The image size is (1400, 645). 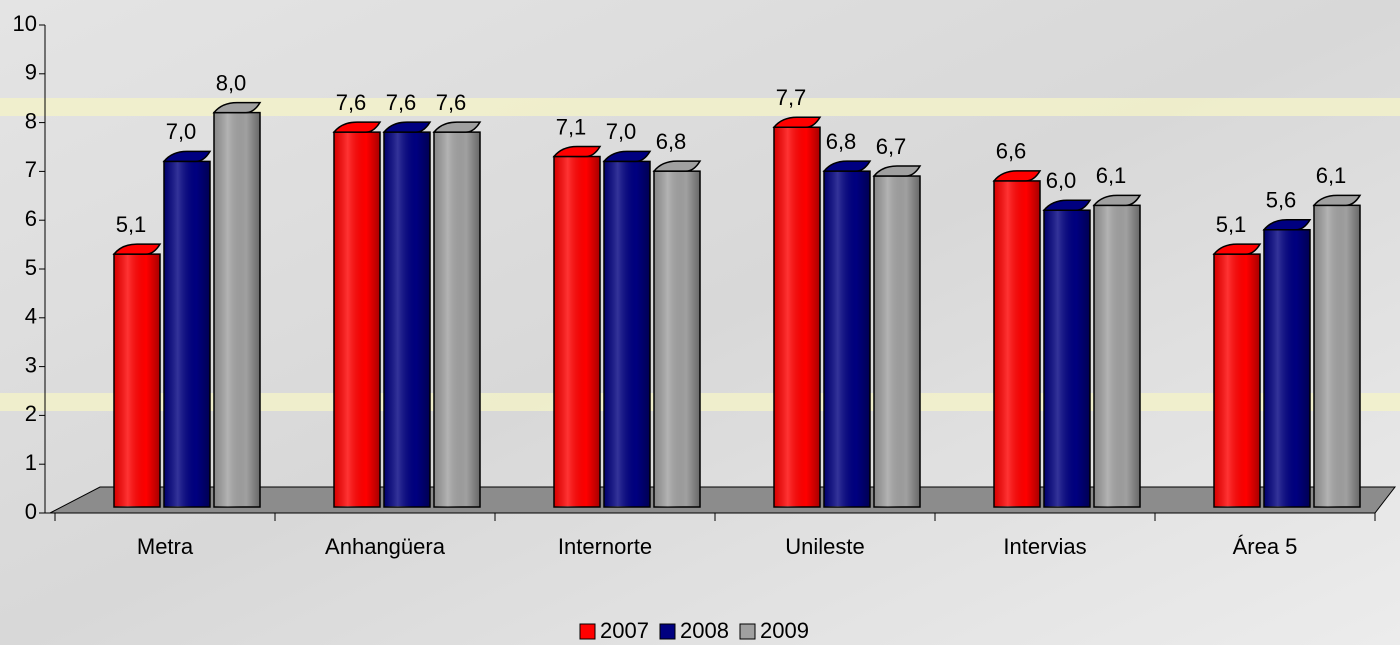 I want to click on x-tick-label: Área 5, so click(x=1265, y=546).